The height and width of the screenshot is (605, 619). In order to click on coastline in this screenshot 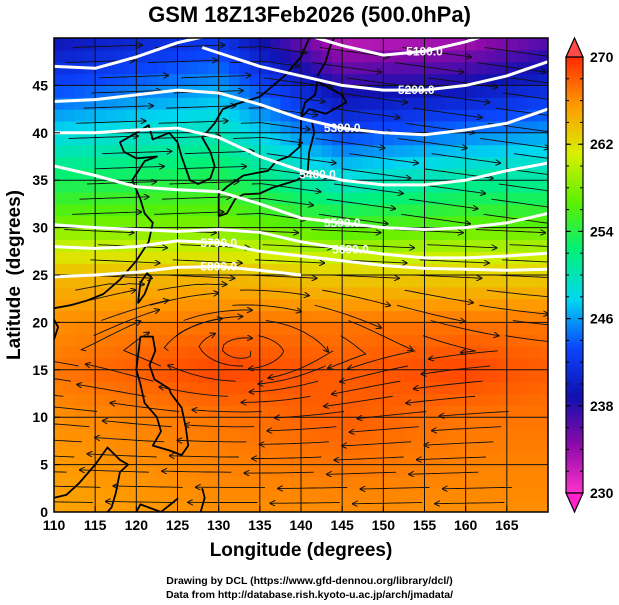, I will do `click(266, 167)`.